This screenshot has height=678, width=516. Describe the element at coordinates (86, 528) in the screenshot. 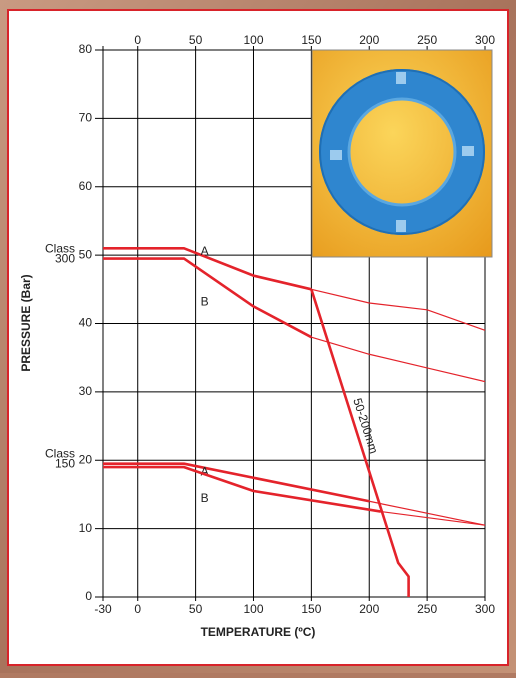

I see `y-tick-label: 10` at that location.